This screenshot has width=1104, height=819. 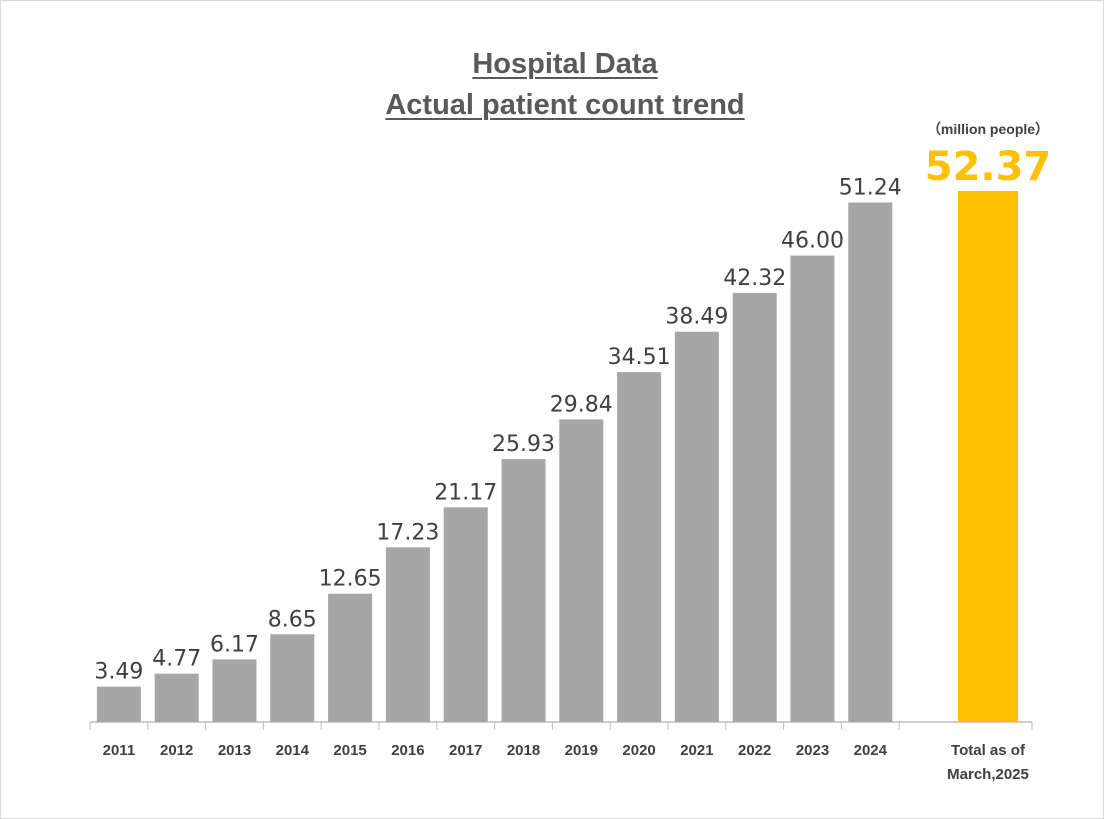 What do you see at coordinates (988, 456) in the screenshot?
I see `highlight-bar` at bounding box center [988, 456].